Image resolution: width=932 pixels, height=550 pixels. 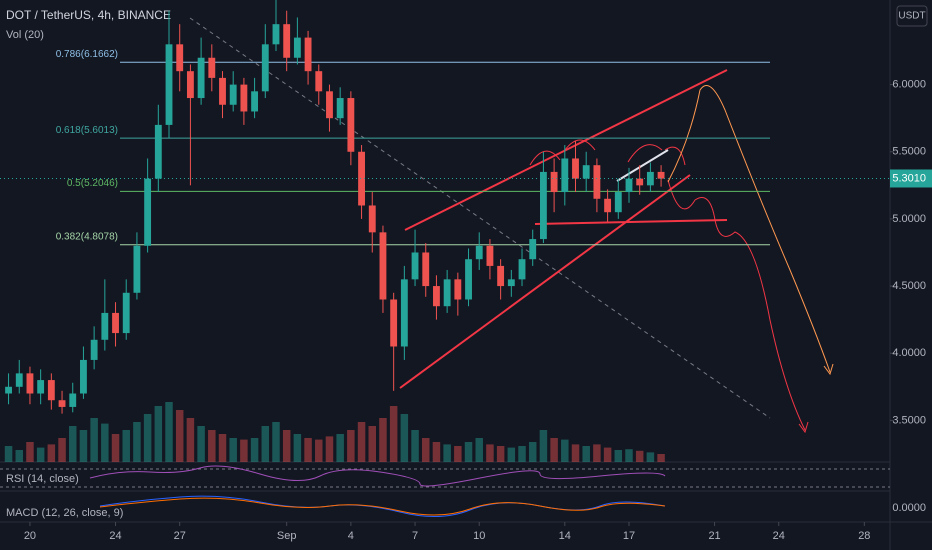 What do you see at coordinates (64, 513) in the screenshot?
I see `macd-label: MACD (12, 26, close, 9)` at bounding box center [64, 513].